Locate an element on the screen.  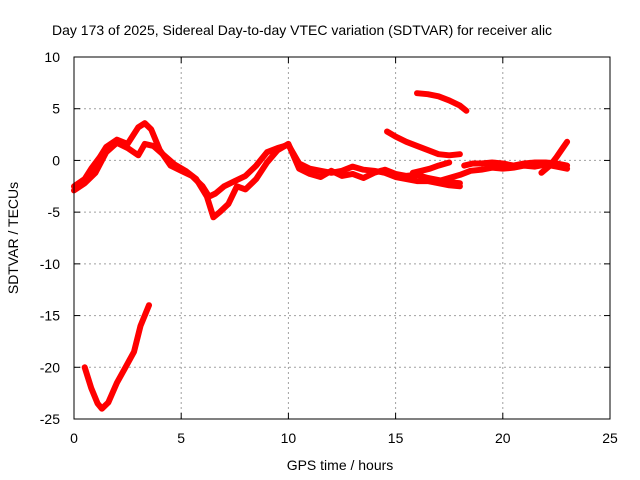
y-tick-label: -5 is located at coordinates (54, 212).